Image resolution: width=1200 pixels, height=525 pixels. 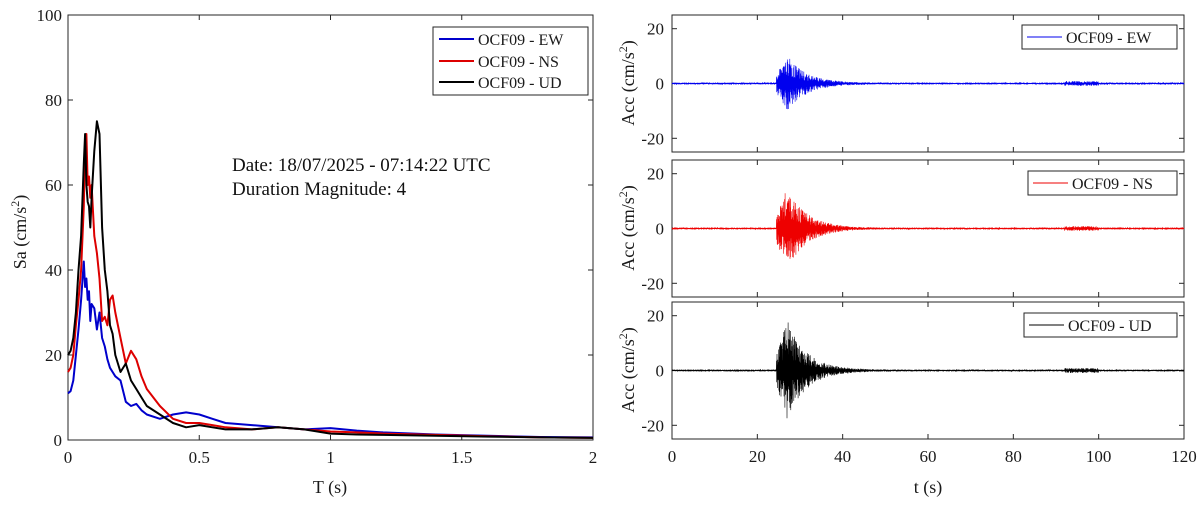 What do you see at coordinates (53, 355) in the screenshot?
I see `spectrum-y-tick-label: 20` at bounding box center [53, 355].